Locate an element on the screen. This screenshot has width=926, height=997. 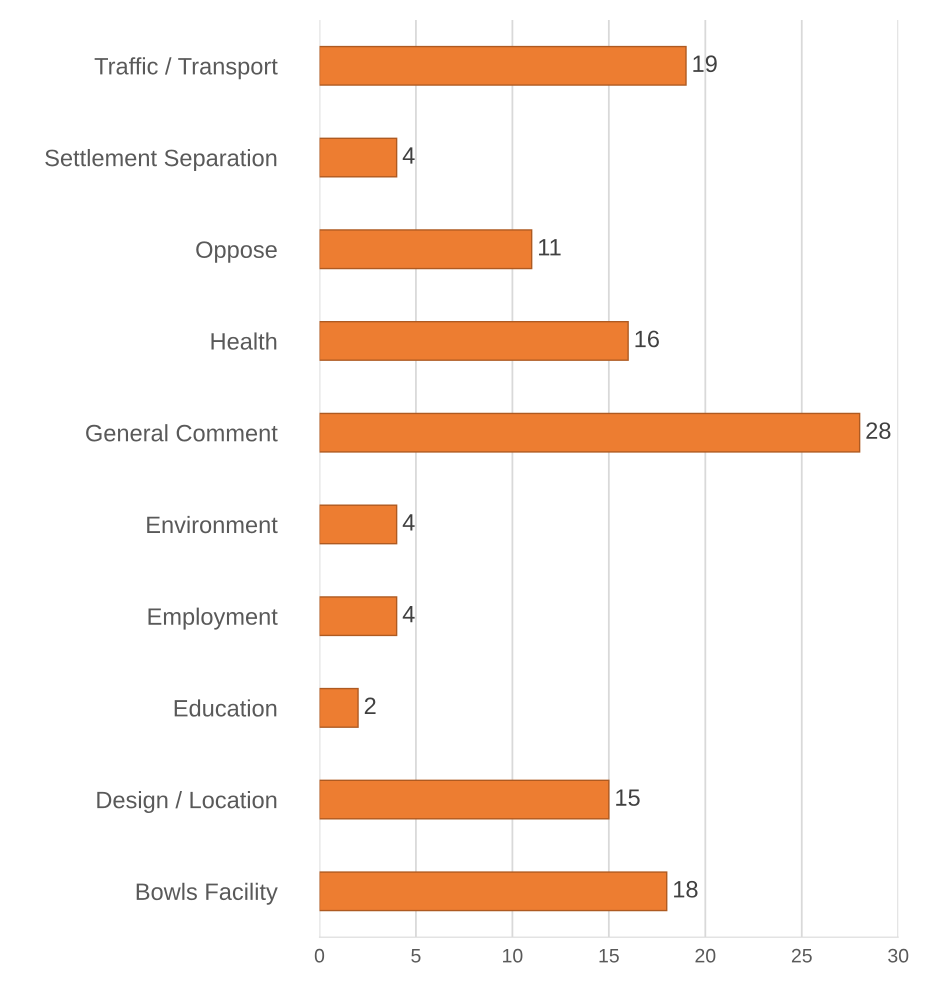
x-tick-label: 0 is located at coordinates (319, 955).